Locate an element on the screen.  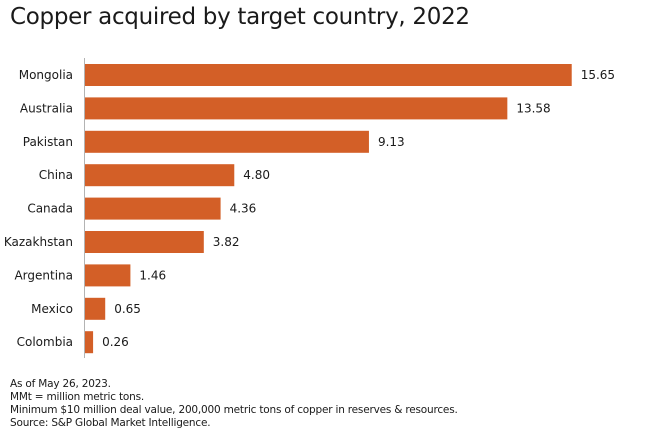
bar-kazakhstan is located at coordinates (144, 242).